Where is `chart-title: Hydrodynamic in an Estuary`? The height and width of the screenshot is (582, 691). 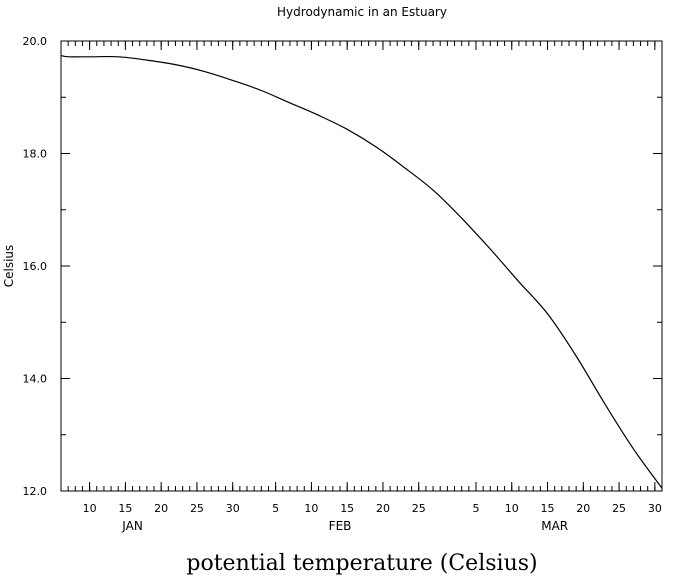
chart-title: Hydrodynamic in an Estuary is located at coordinates (362, 12).